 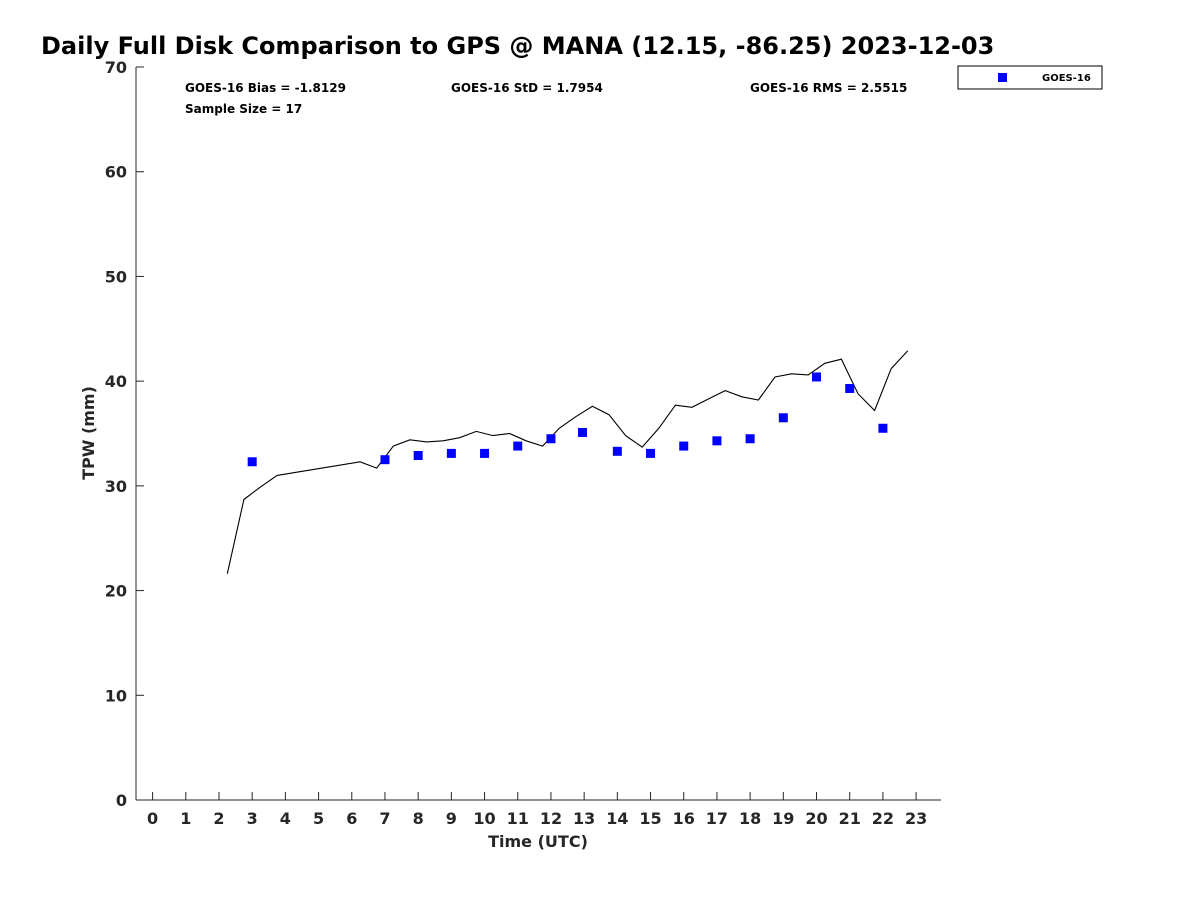 I want to click on y-tick-label: 60, so click(x=116, y=172).